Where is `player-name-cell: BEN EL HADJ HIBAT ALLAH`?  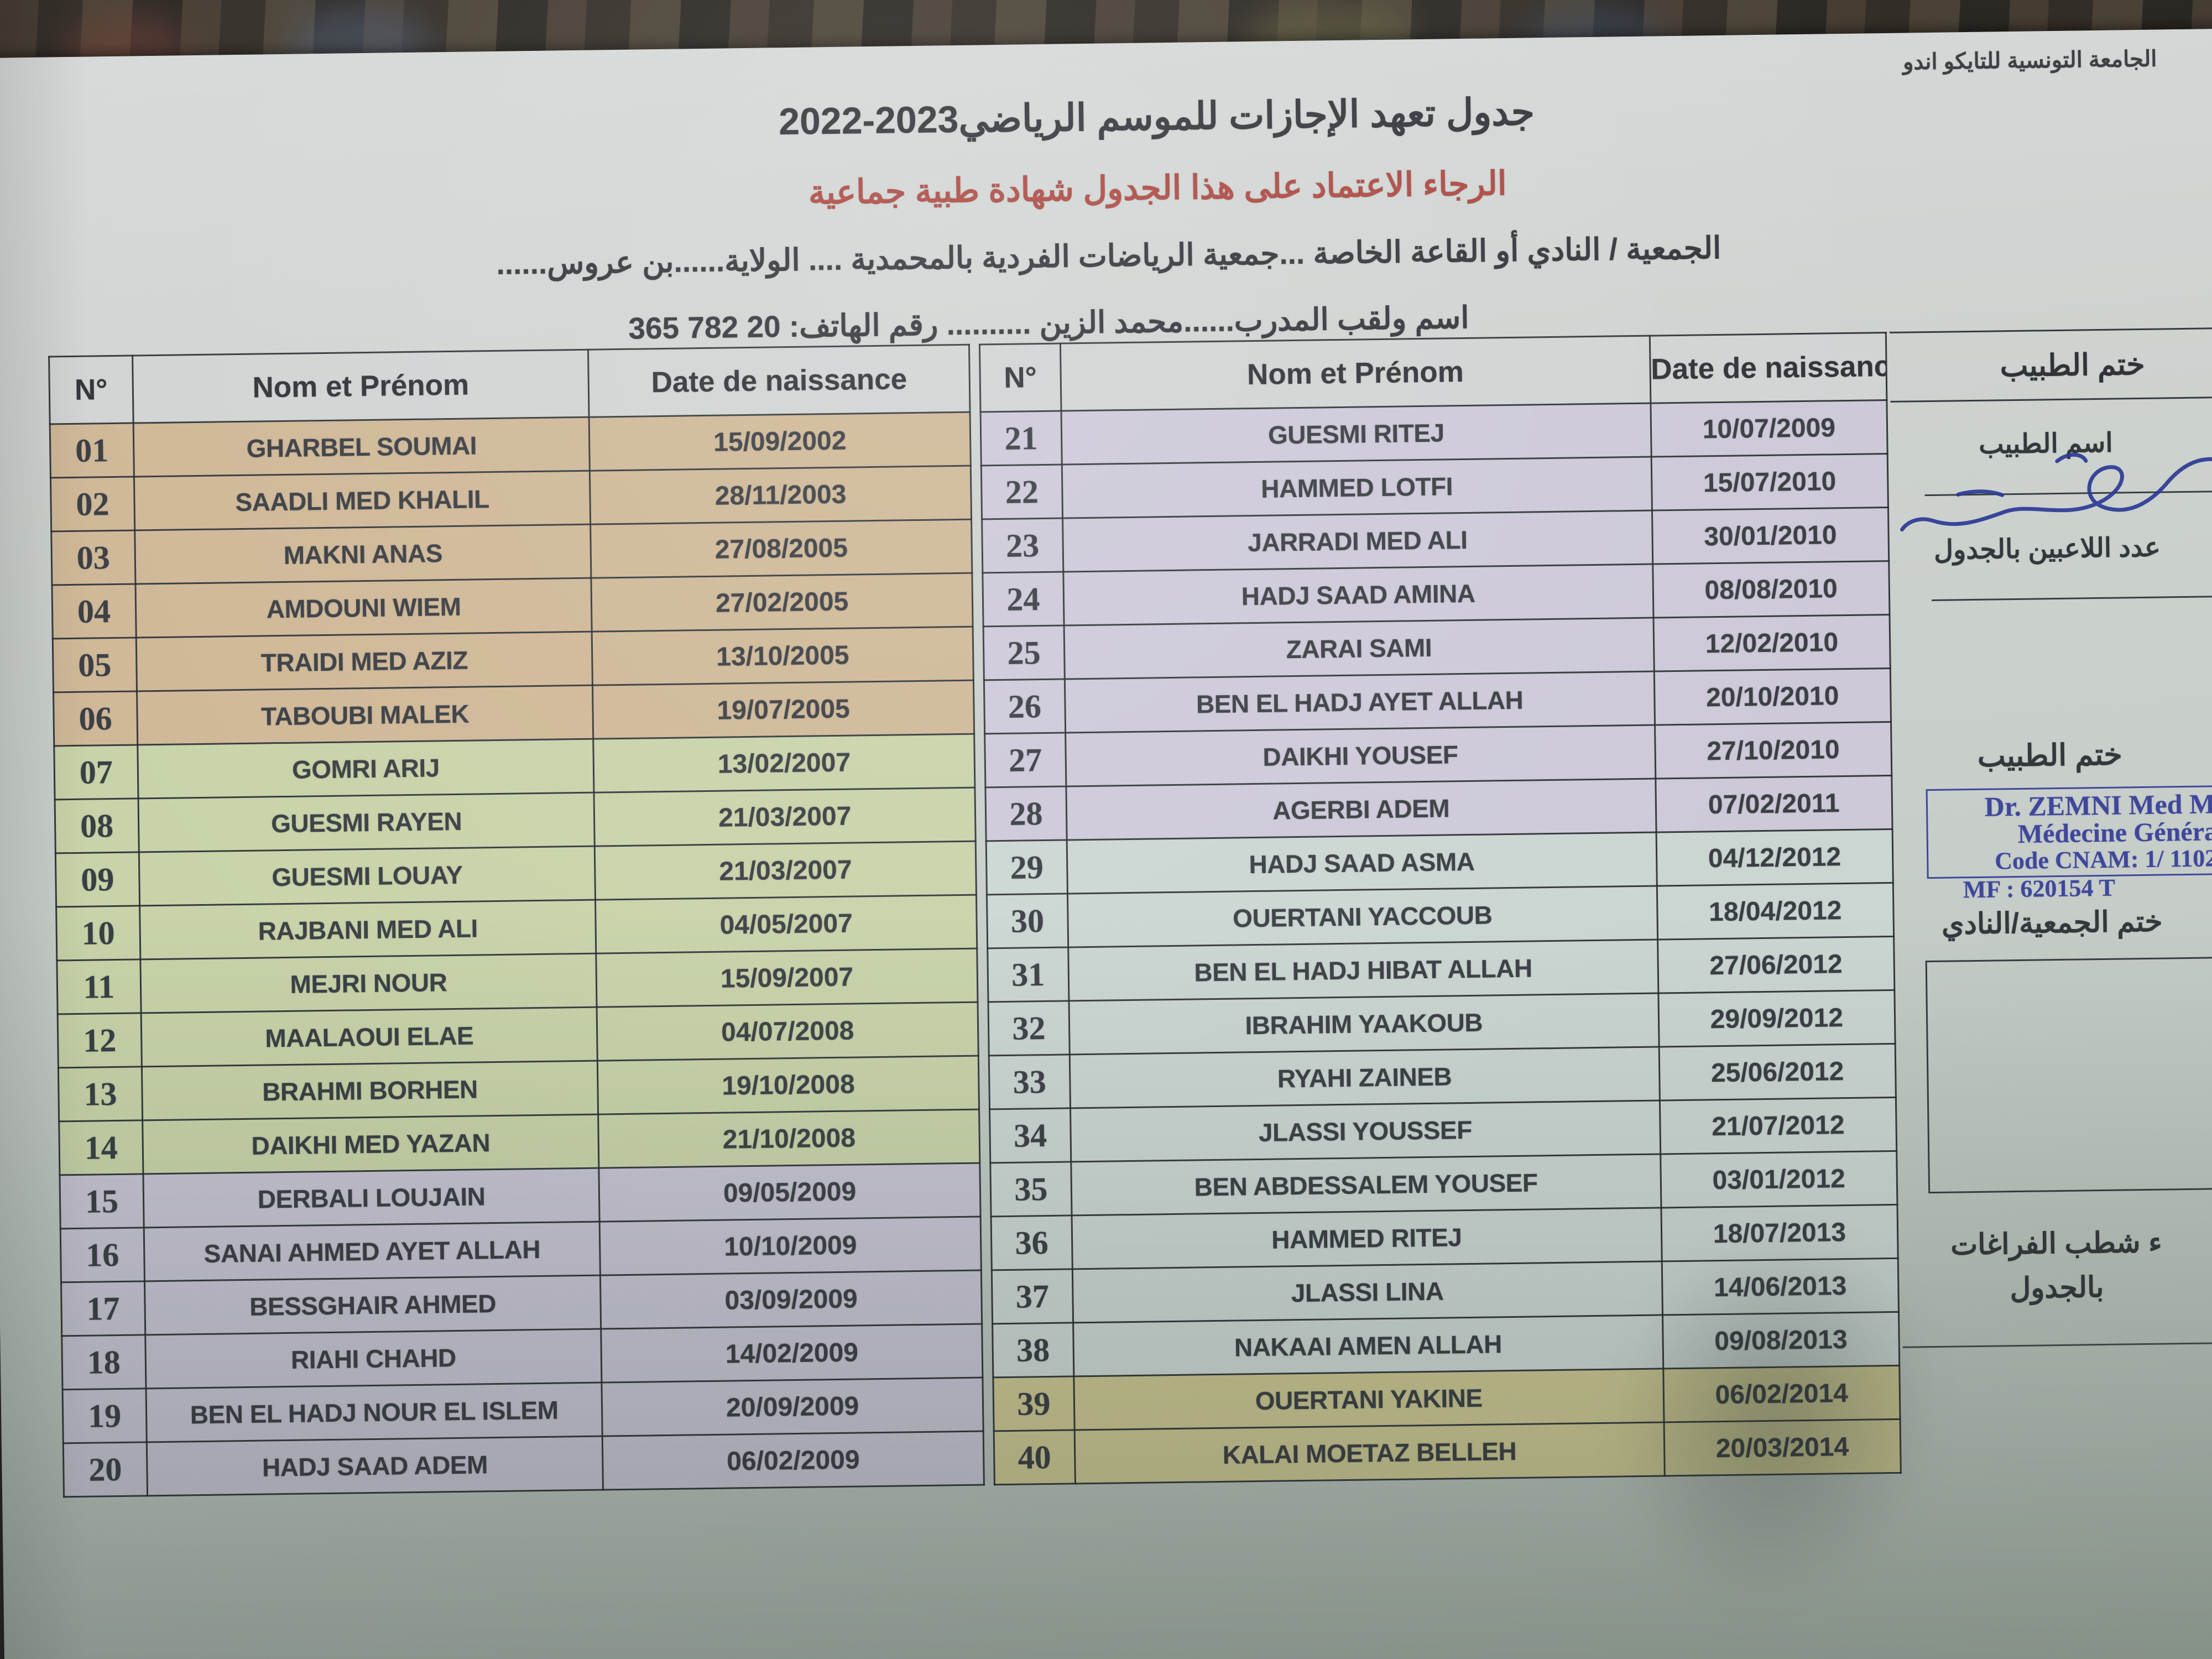
player-name-cell: BEN EL HADJ HIBAT ALLAH is located at coordinates (1363, 971).